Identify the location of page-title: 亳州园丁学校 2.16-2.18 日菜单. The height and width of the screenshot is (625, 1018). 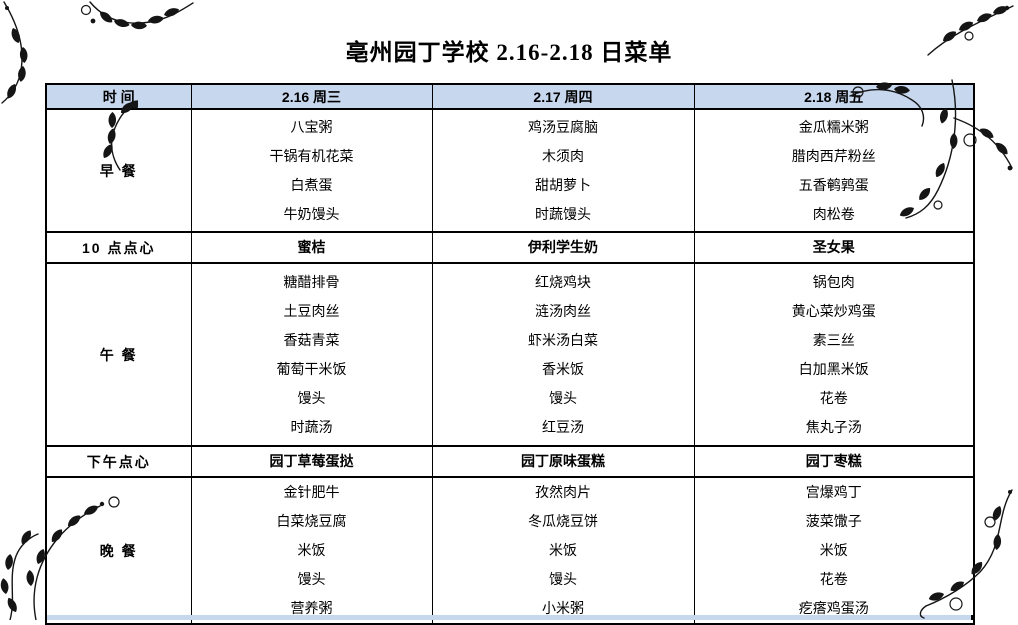
(509, 52).